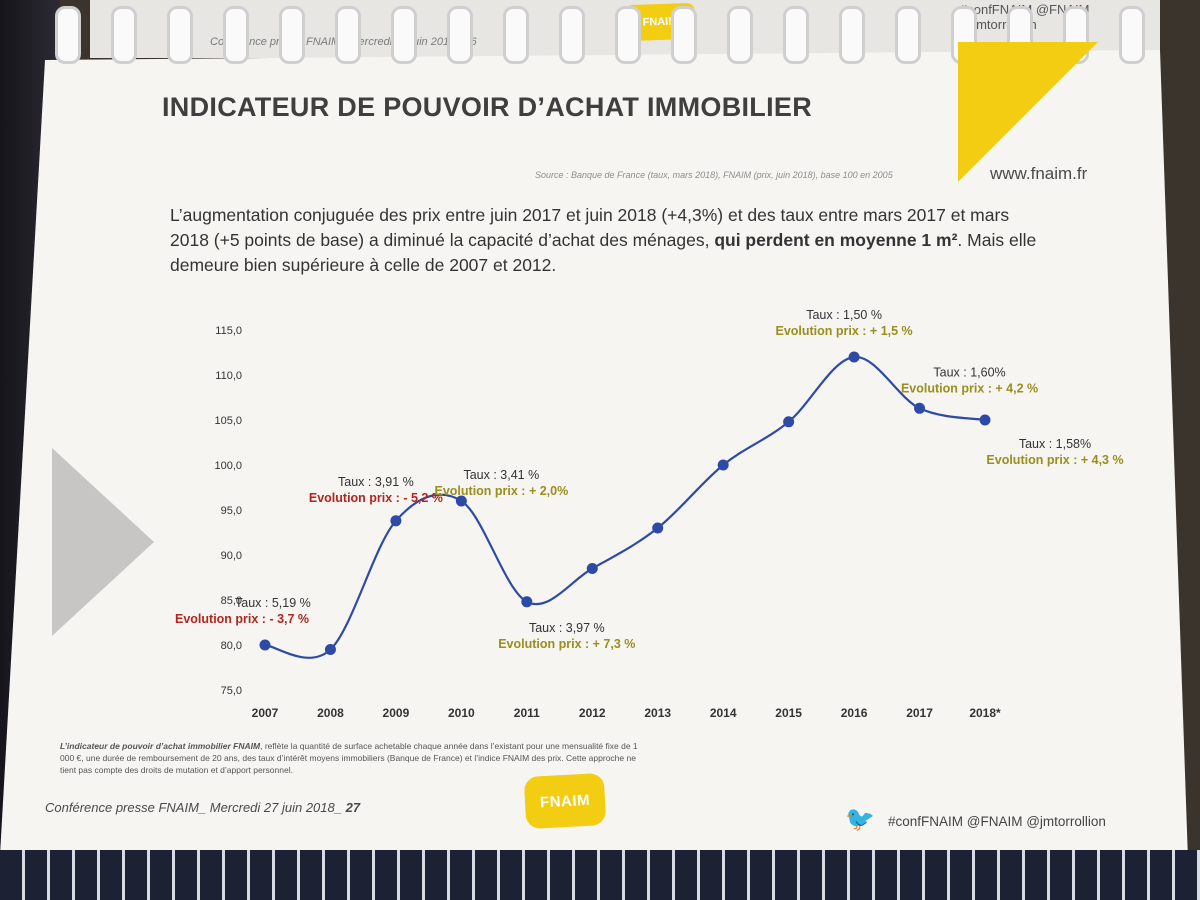 This screenshot has width=1200, height=900. I want to click on yellow-corner-triangle, so click(1028, 112).